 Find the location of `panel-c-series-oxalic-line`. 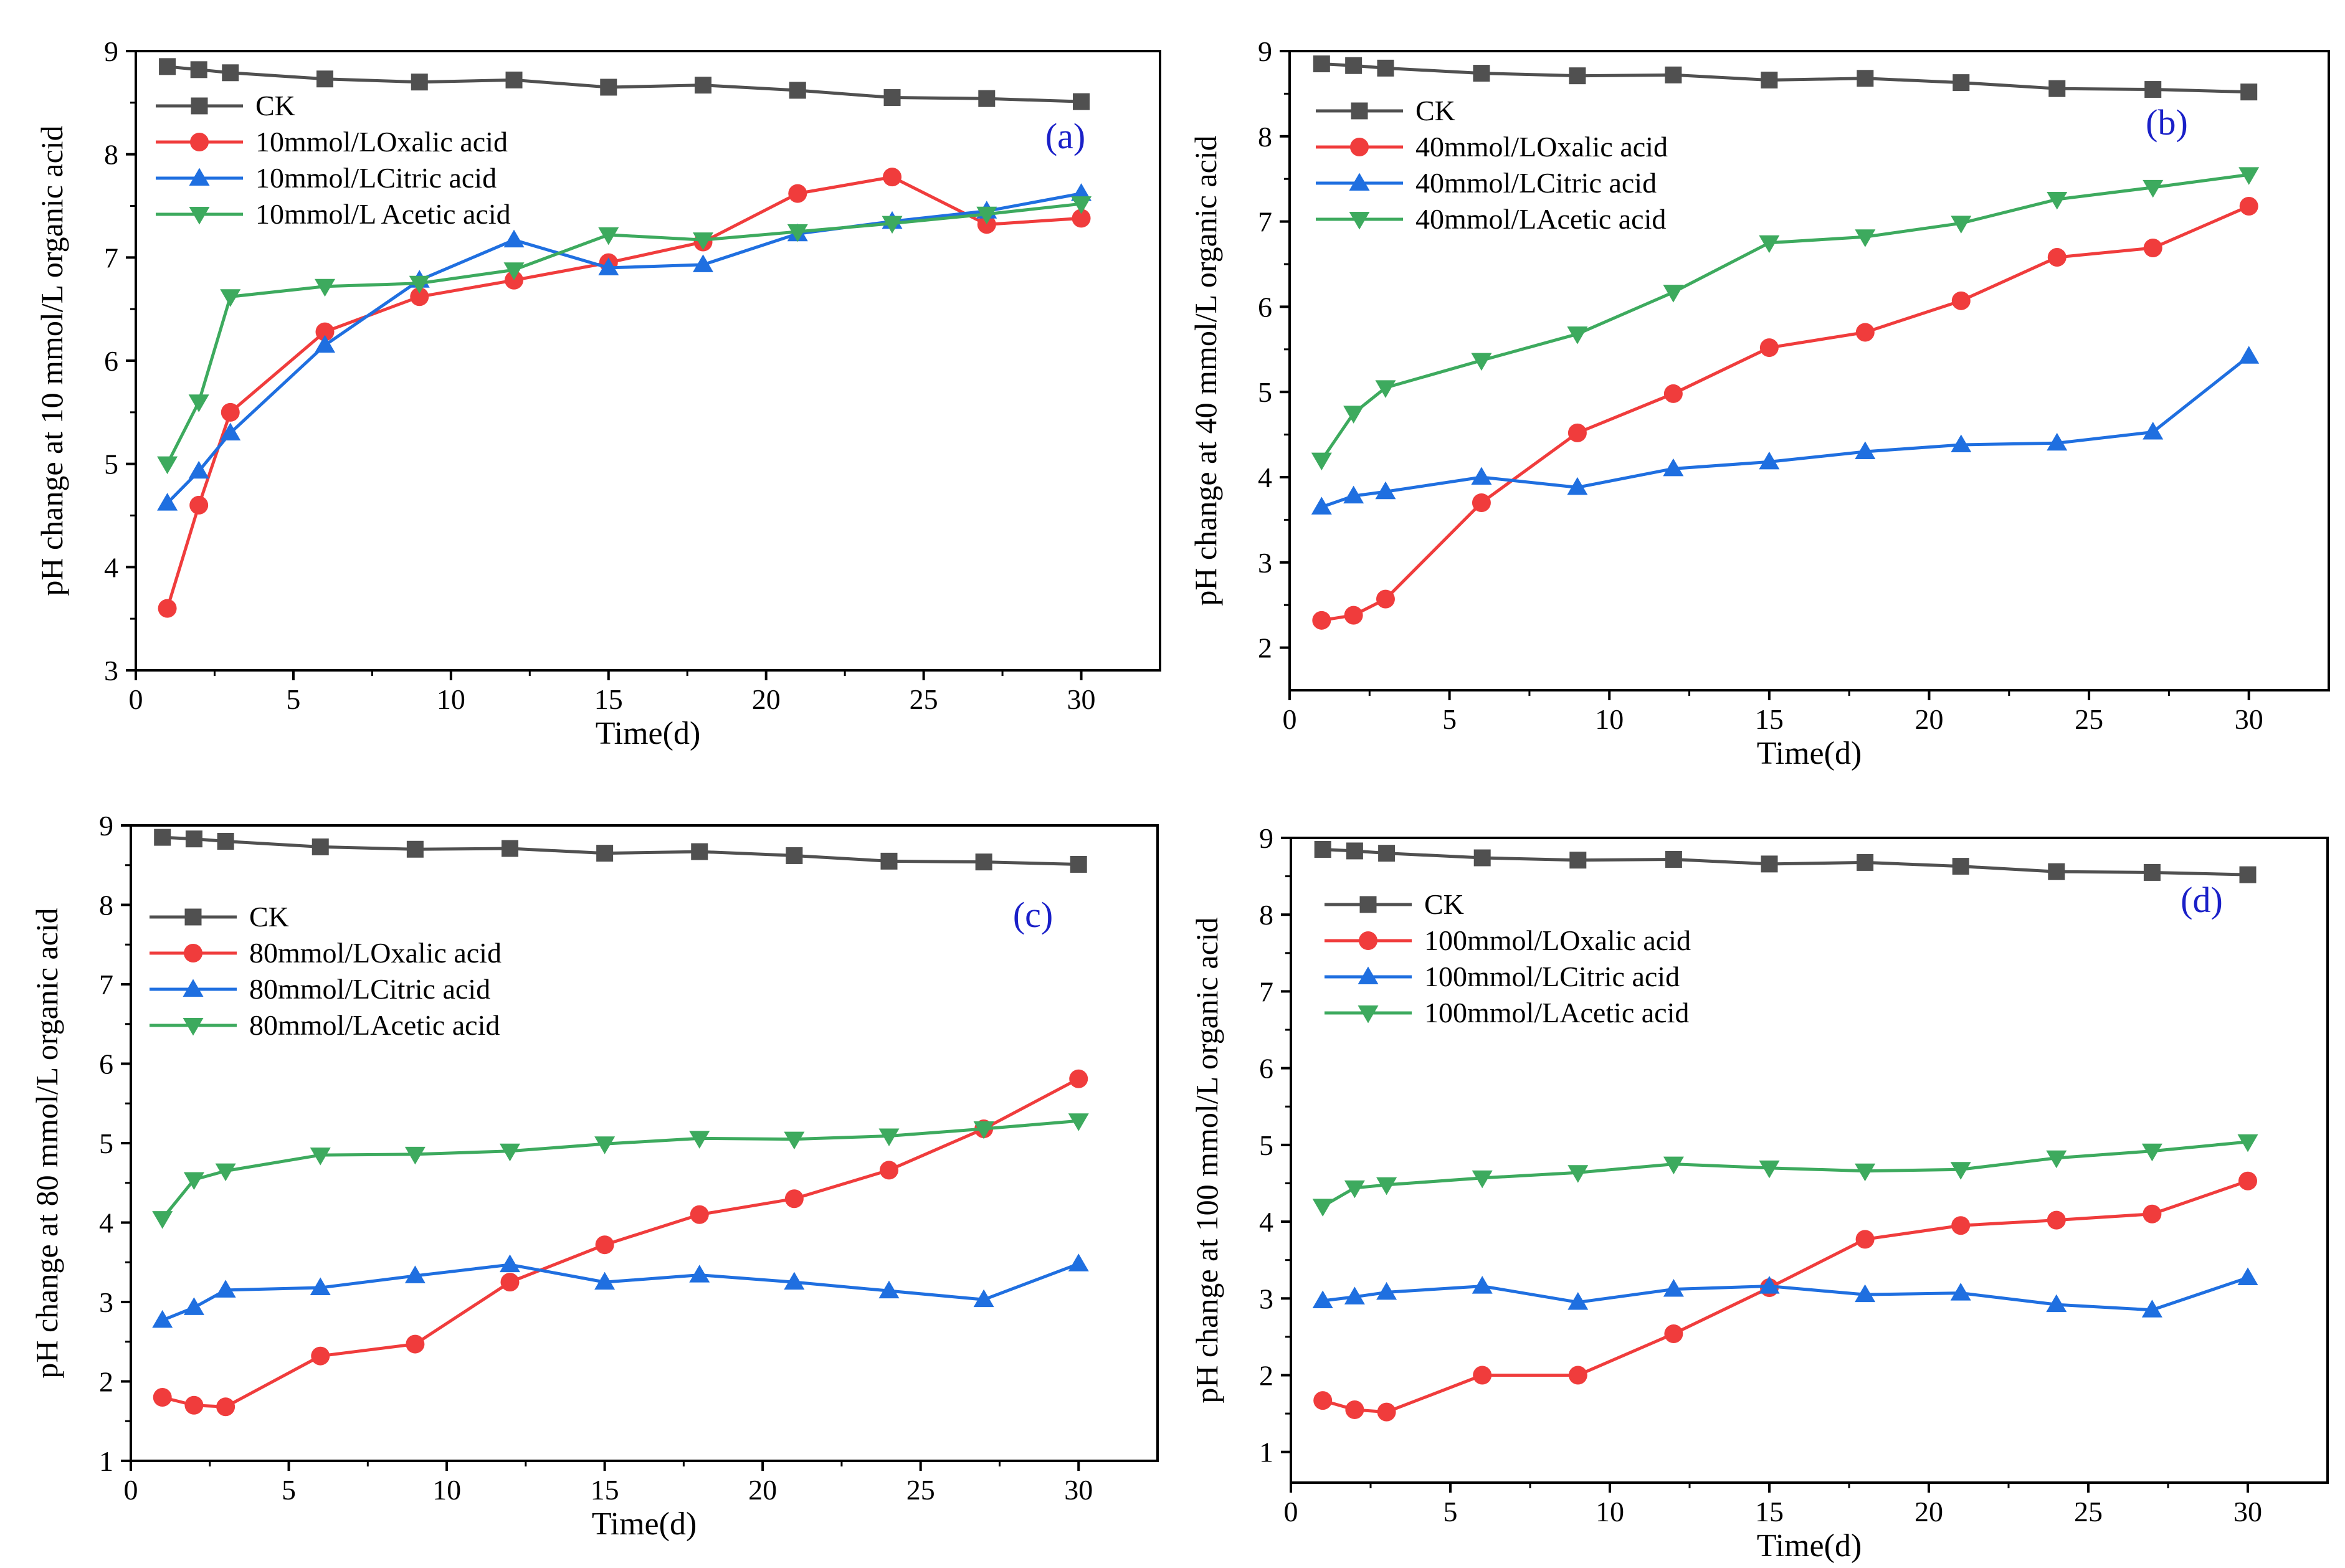

panel-c-series-oxalic-line is located at coordinates (621, 1243).